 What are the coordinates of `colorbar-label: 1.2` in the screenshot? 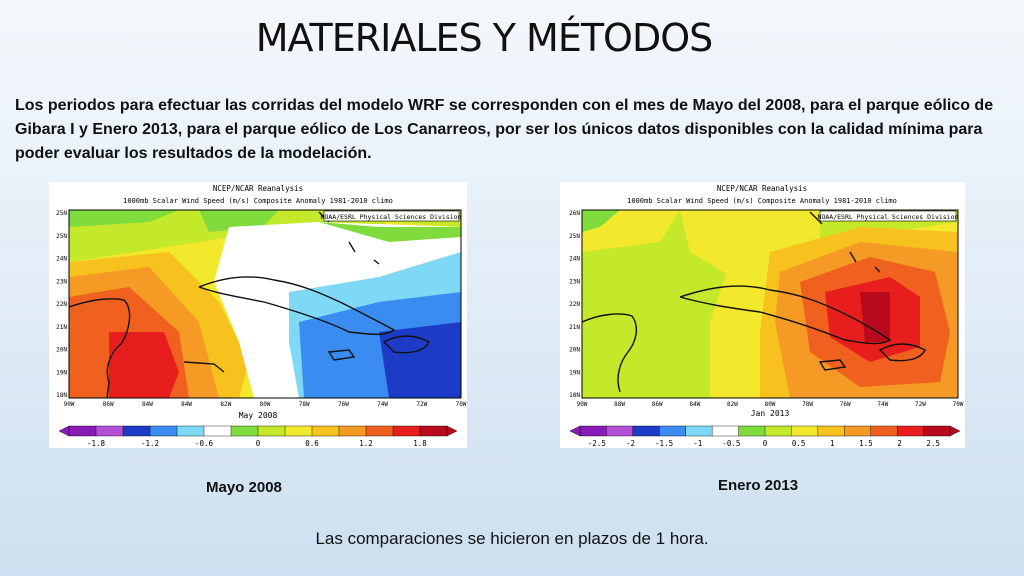 It's located at (366, 443).